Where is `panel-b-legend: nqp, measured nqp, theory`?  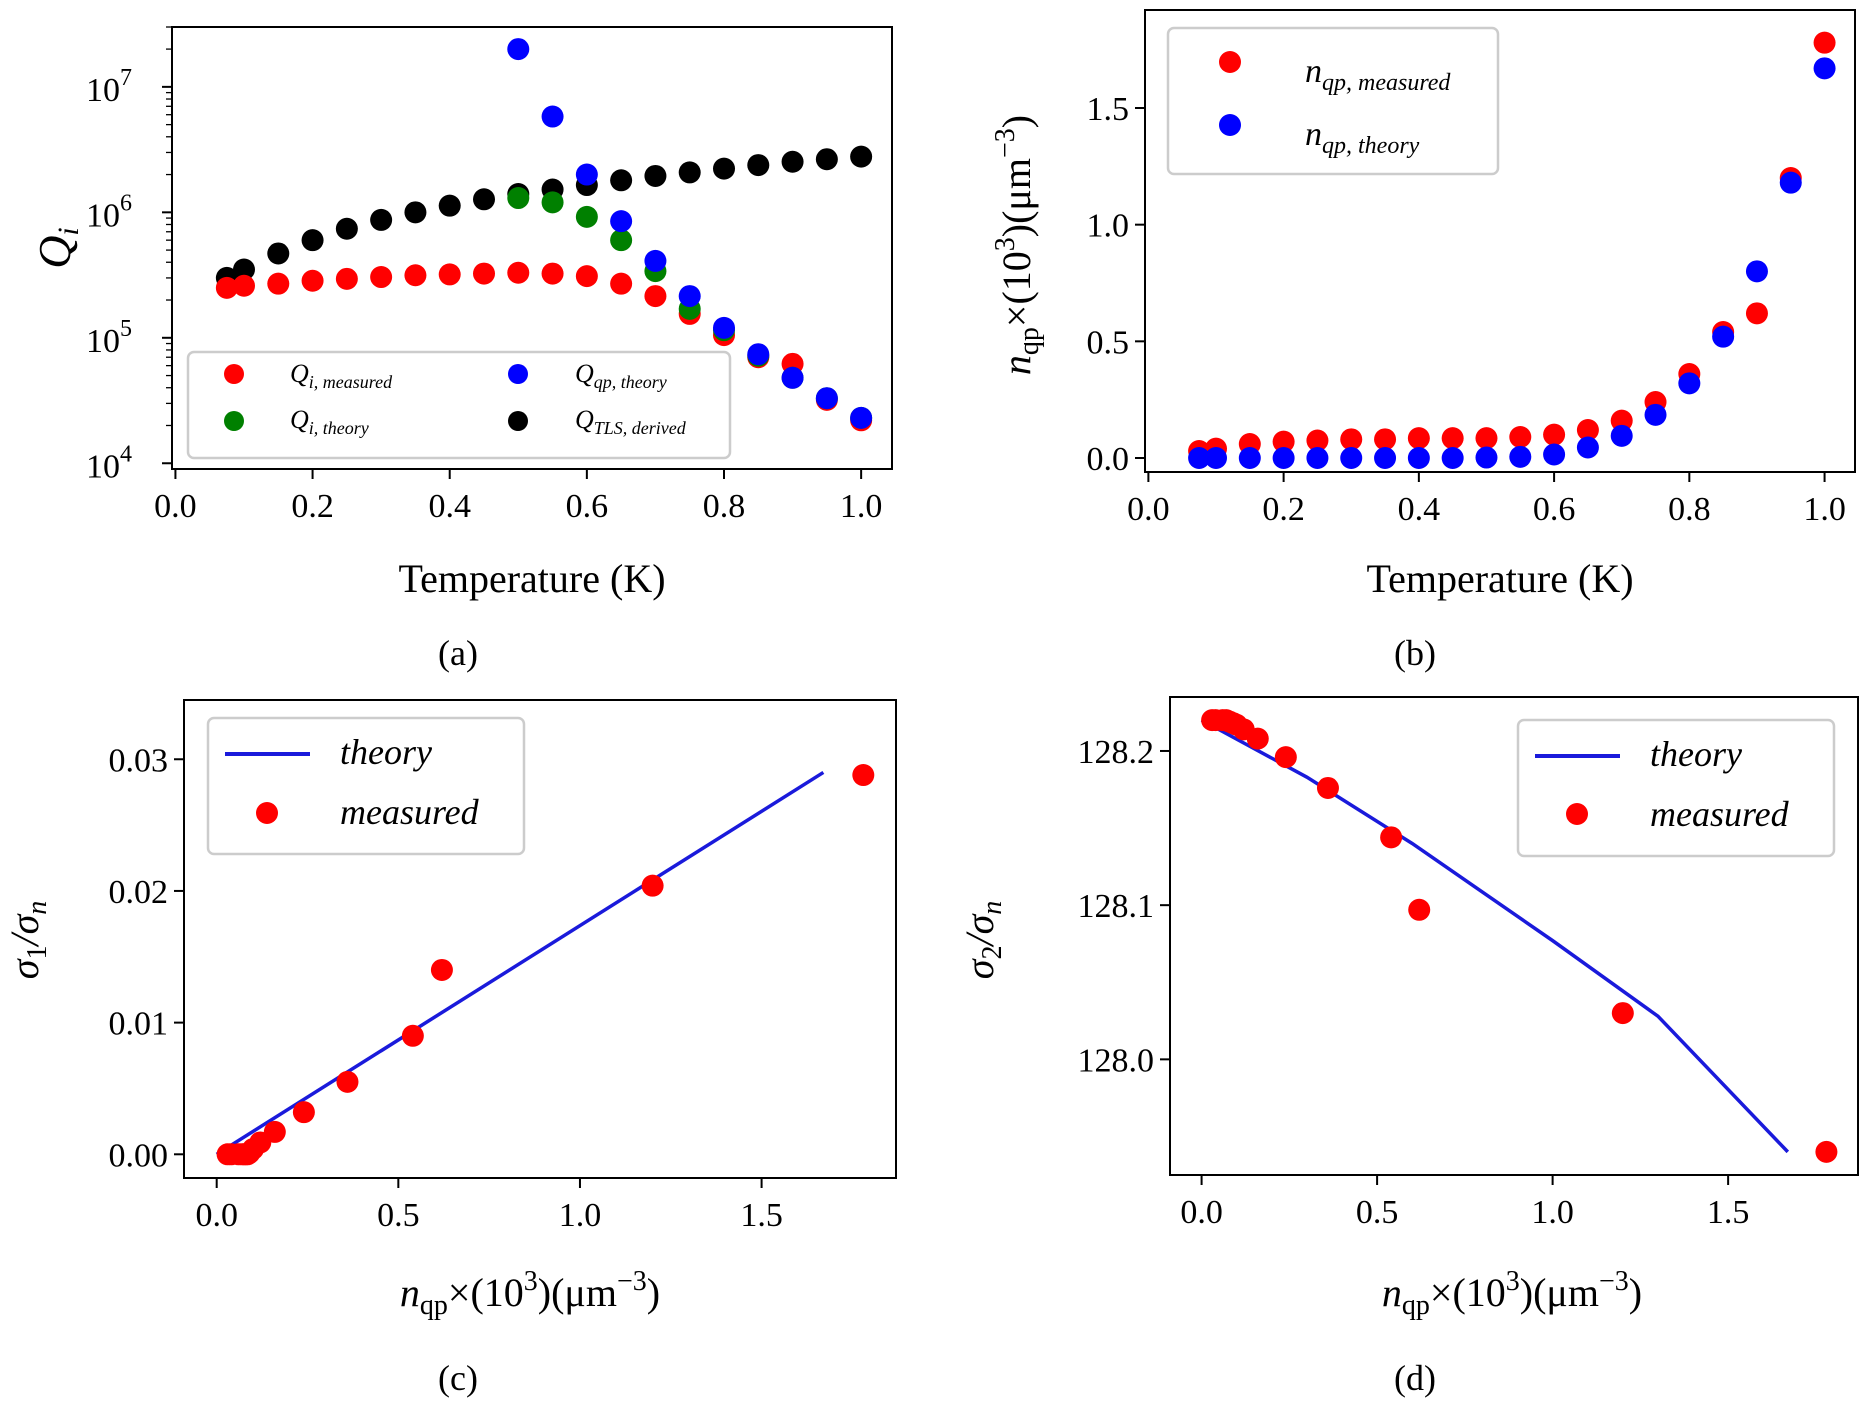 panel-b-legend: nqp, measured nqp, theory is located at coordinates (1333, 101).